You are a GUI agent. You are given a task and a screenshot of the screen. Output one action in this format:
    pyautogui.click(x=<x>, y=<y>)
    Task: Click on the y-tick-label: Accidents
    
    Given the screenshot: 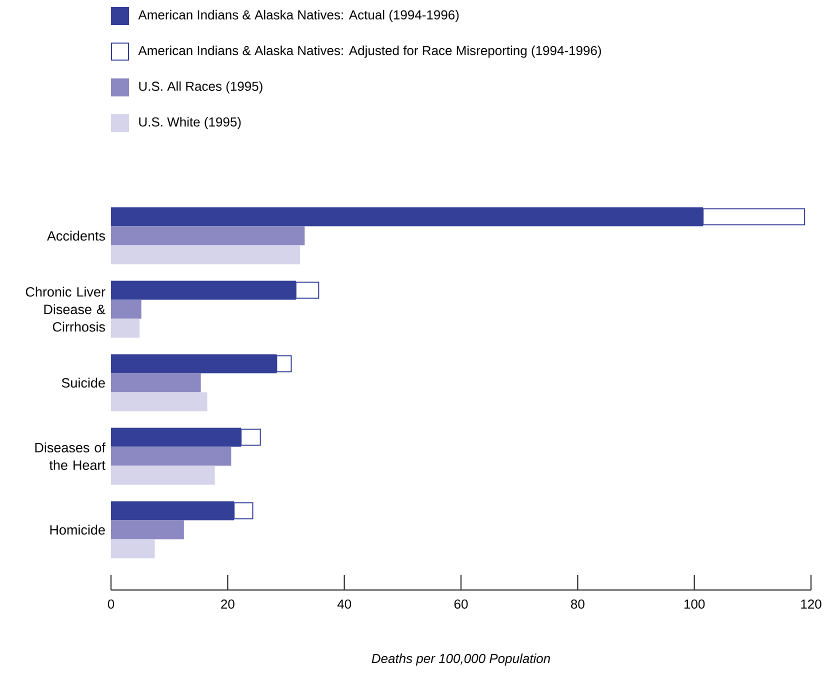 What is the action you would take?
    pyautogui.click(x=75, y=235)
    